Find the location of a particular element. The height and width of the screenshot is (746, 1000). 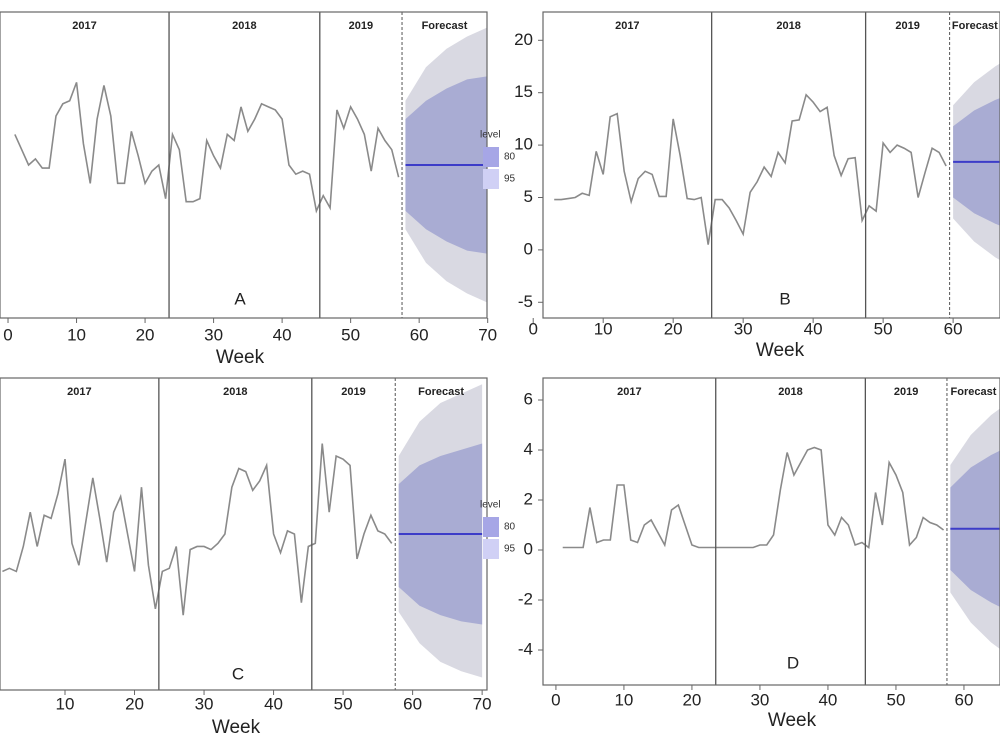

y-tick-label: 6 is located at coordinates (528, 398).